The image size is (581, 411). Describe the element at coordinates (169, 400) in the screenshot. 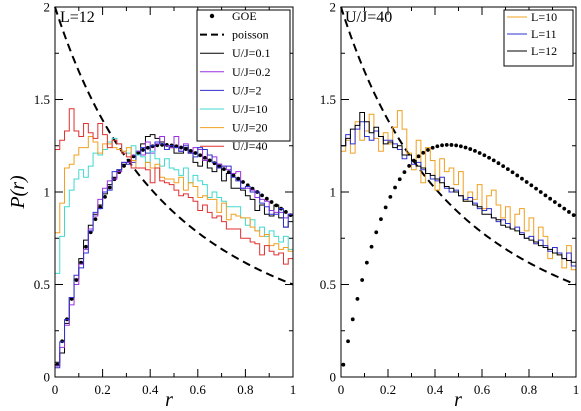

I see `left-x-axis-label: r` at that location.